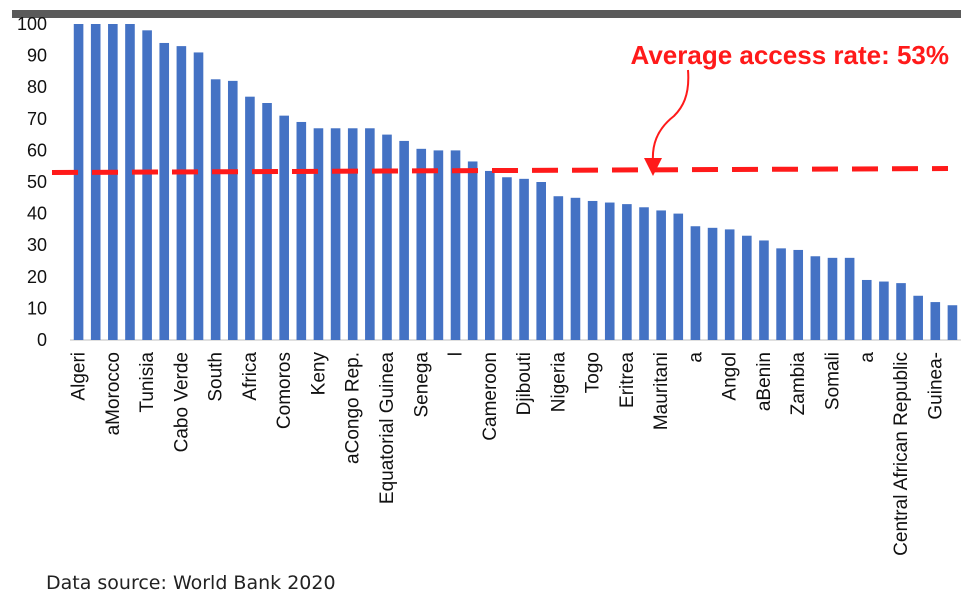 Image resolution: width=961 pixels, height=616 pixels. Describe the element at coordinates (284, 390) in the screenshot. I see `x-tick-label: Comoros` at that location.